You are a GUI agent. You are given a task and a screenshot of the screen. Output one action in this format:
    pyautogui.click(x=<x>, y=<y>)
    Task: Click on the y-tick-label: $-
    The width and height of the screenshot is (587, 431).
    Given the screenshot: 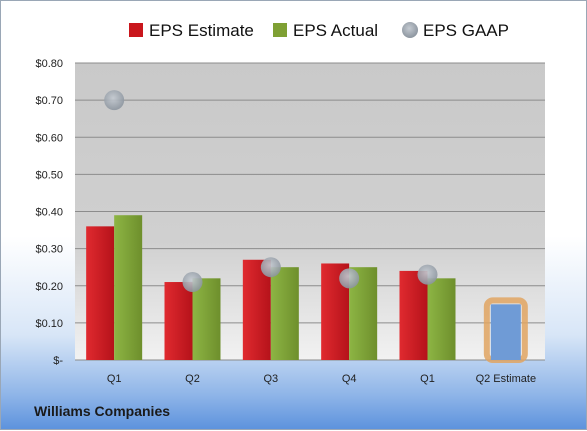 What is the action you would take?
    pyautogui.click(x=58, y=361)
    